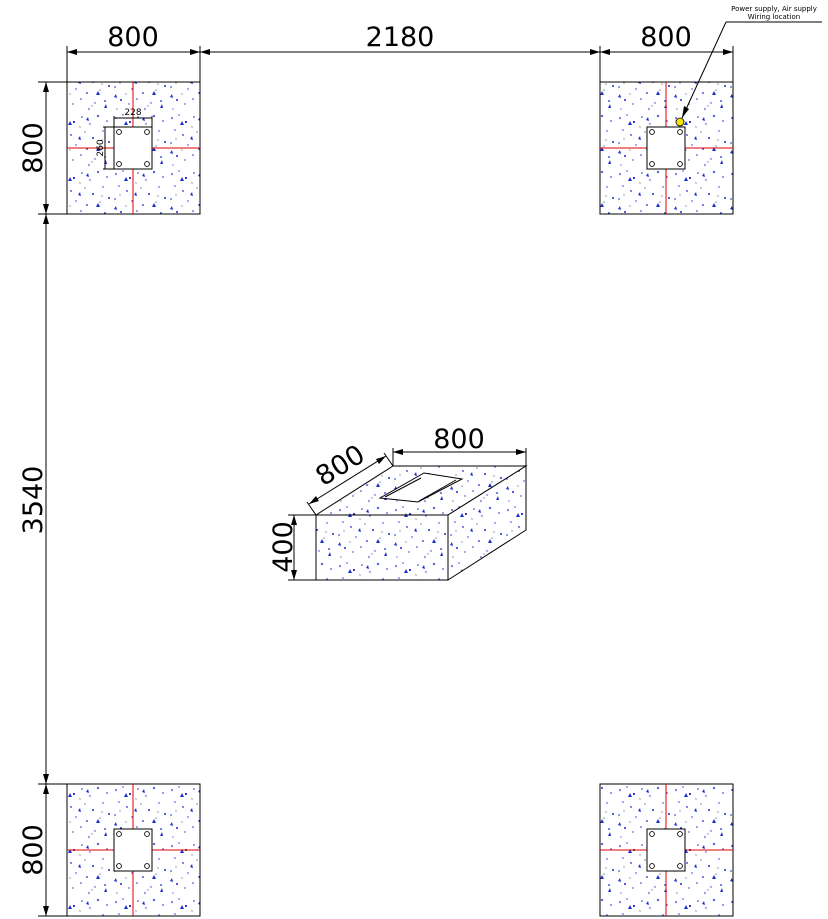 Image resolution: width=828 pixels, height=919 pixels. Describe the element at coordinates (774, 17) in the screenshot. I see `callout-line-2: Wiring location` at that location.